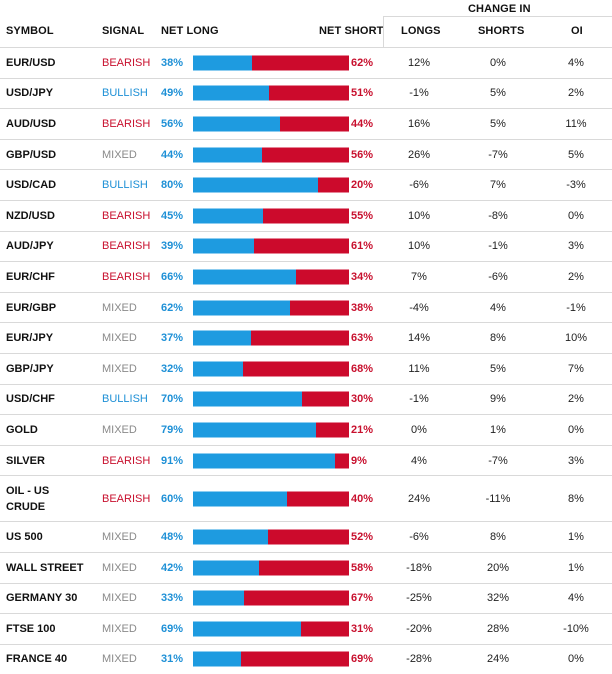  I want to click on change-shorts-value: -7%, so click(498, 460).